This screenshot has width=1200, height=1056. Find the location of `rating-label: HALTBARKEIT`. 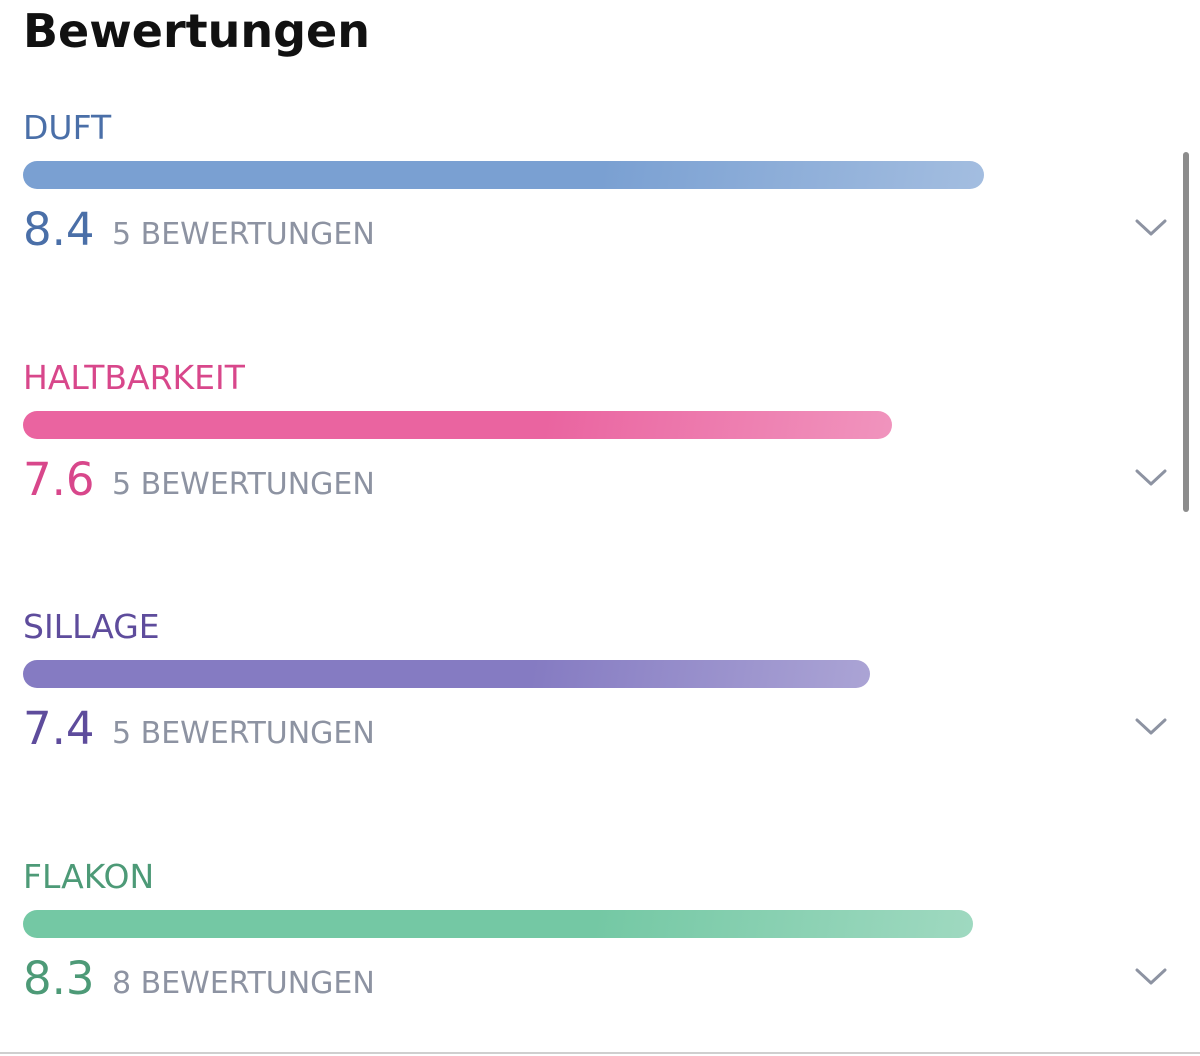

rating-label: HALTBARKEIT is located at coordinates (134, 377).